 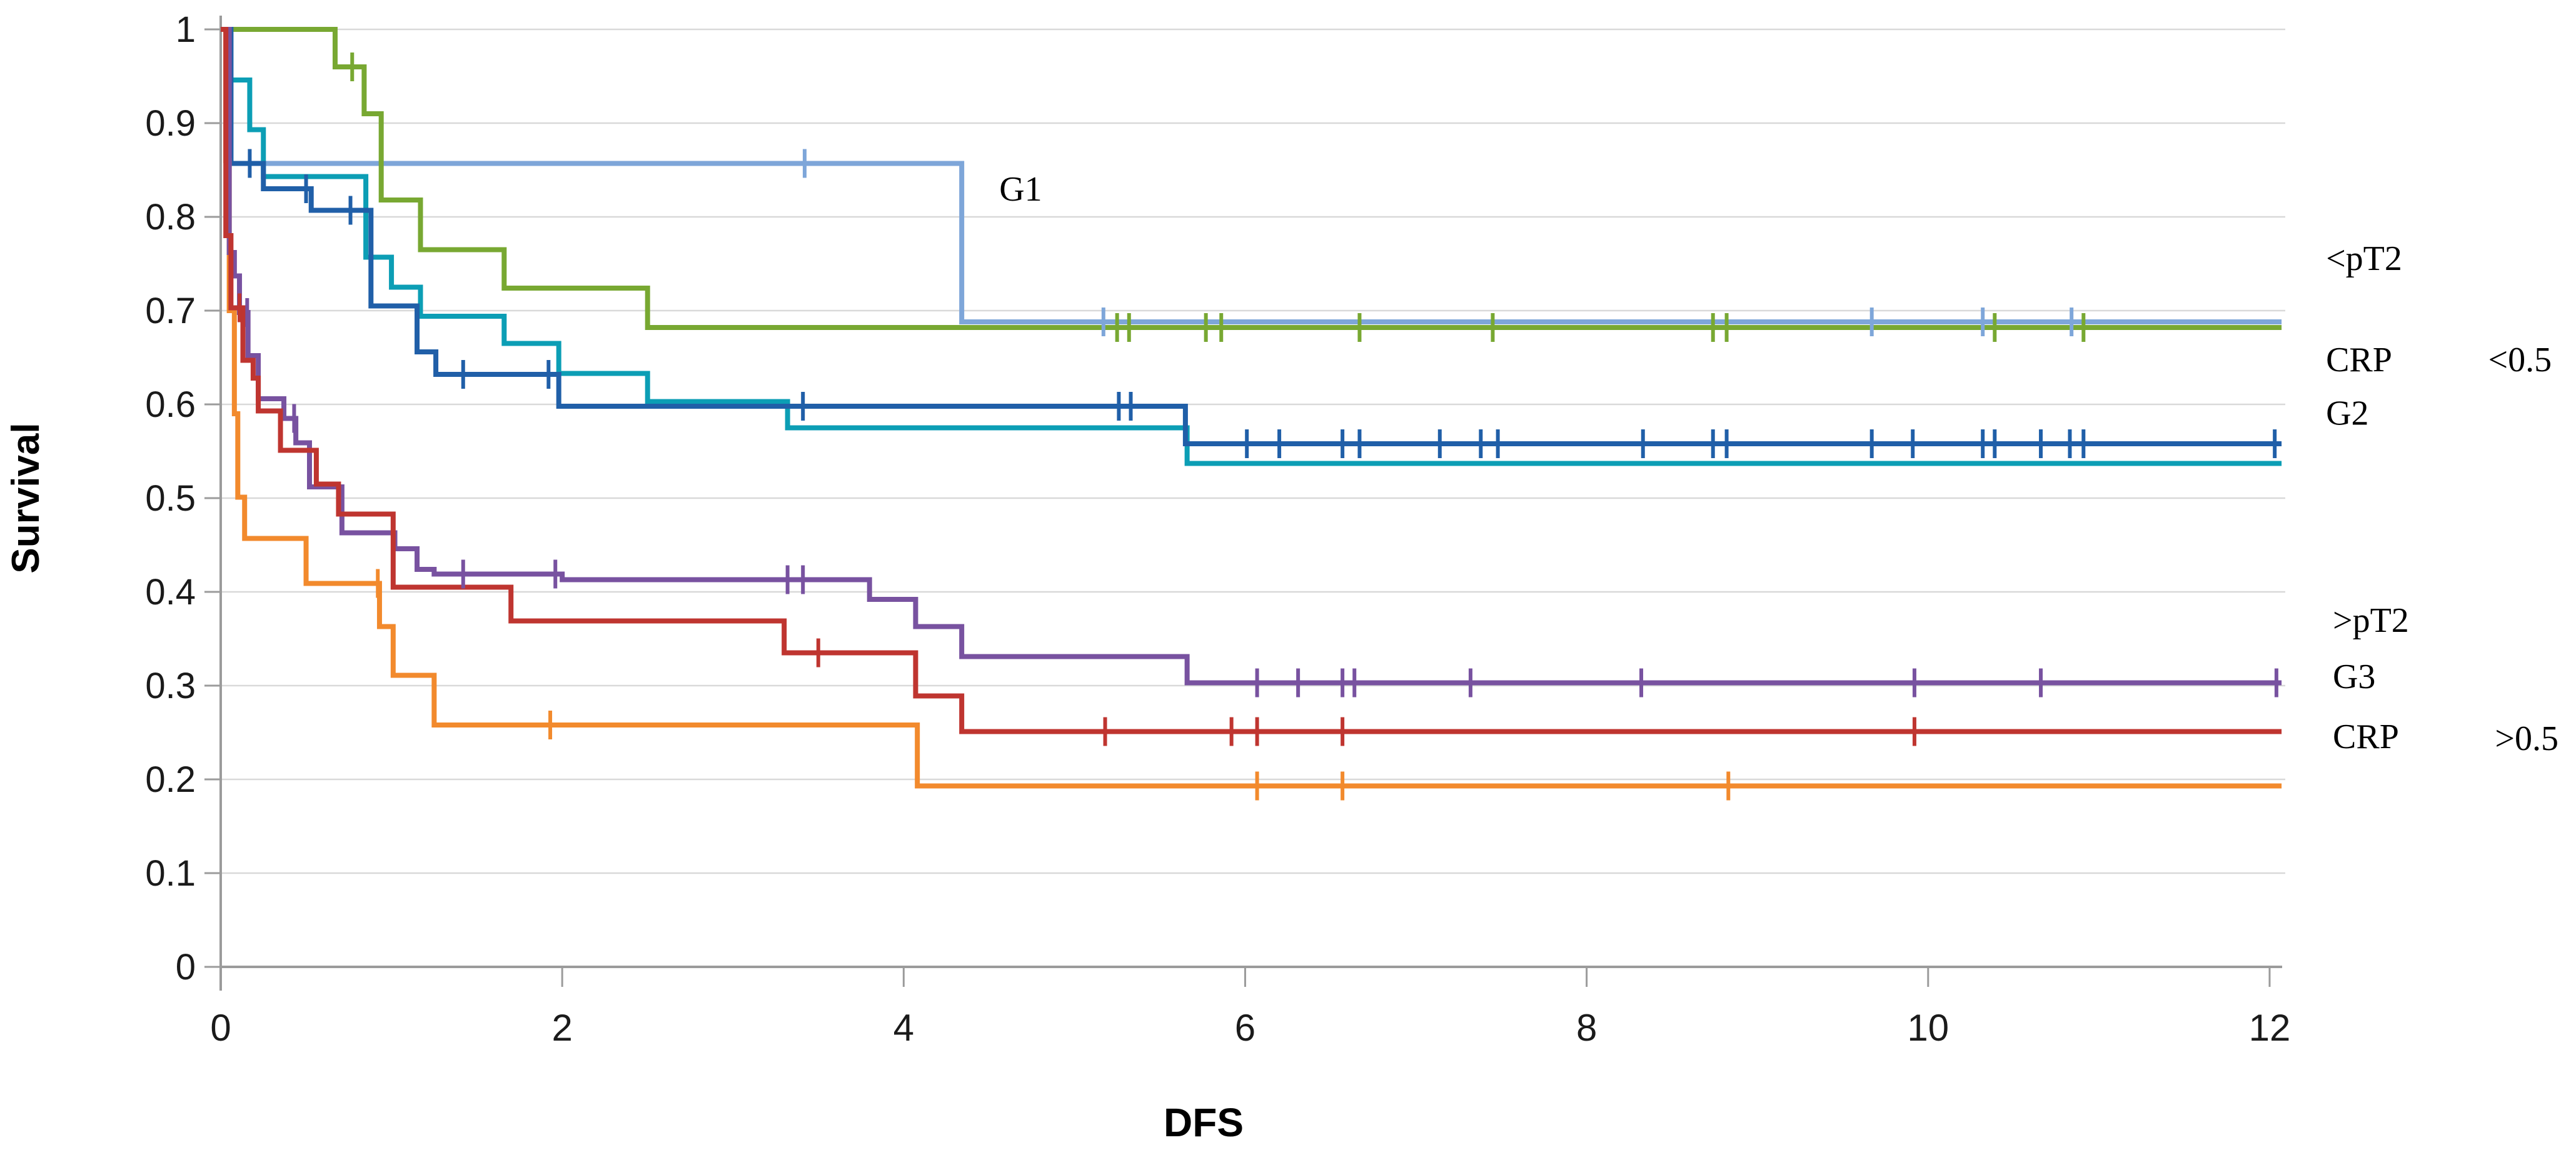 What do you see at coordinates (170, 498) in the screenshot?
I see `y-tick-label: 0.5` at bounding box center [170, 498].